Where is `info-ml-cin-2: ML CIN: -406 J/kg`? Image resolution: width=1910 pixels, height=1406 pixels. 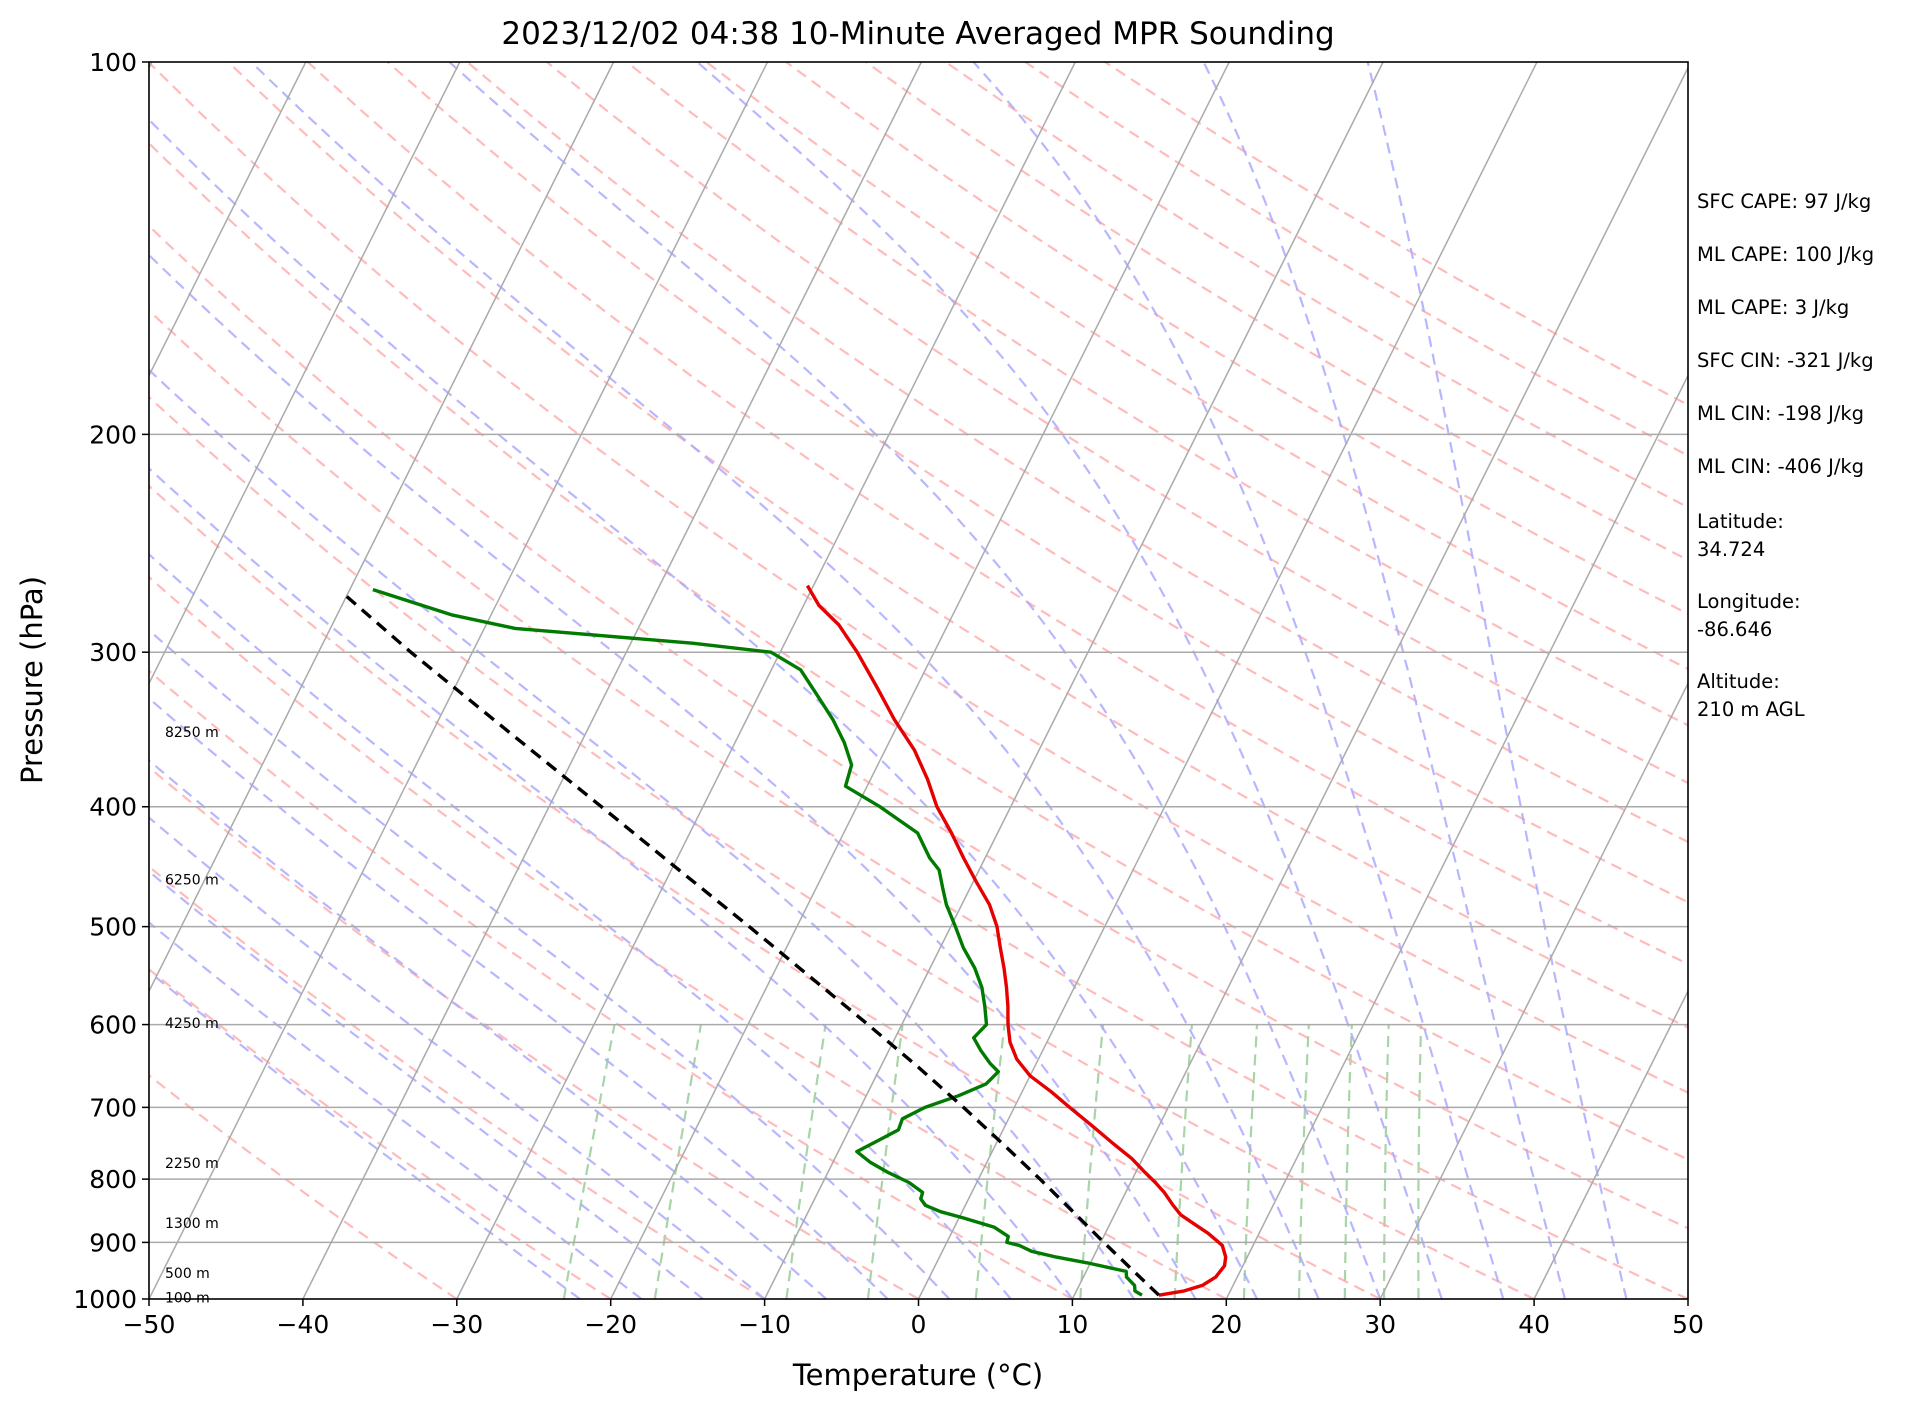 info-ml-cin-2: ML CIN: -406 J/kg is located at coordinates (1781, 466).